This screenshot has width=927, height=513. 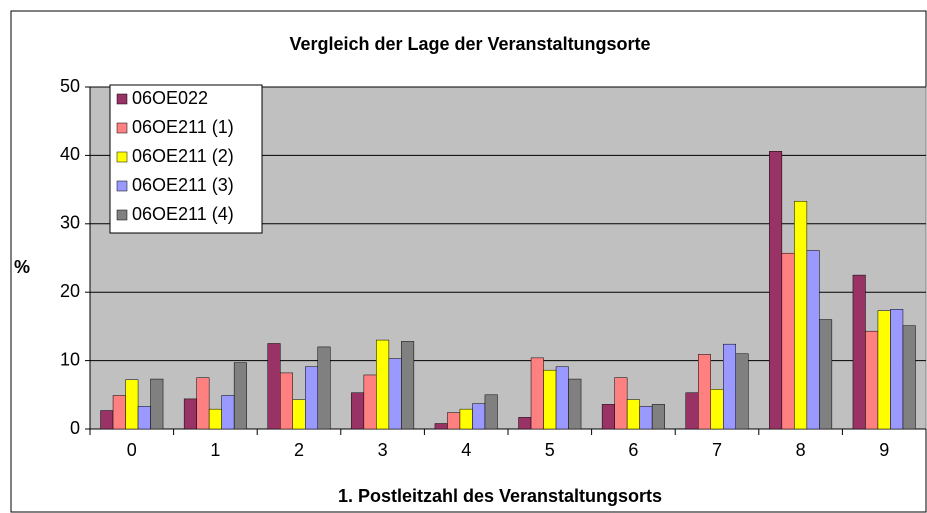 I want to click on y-axis-title: %, so click(x=22, y=267).